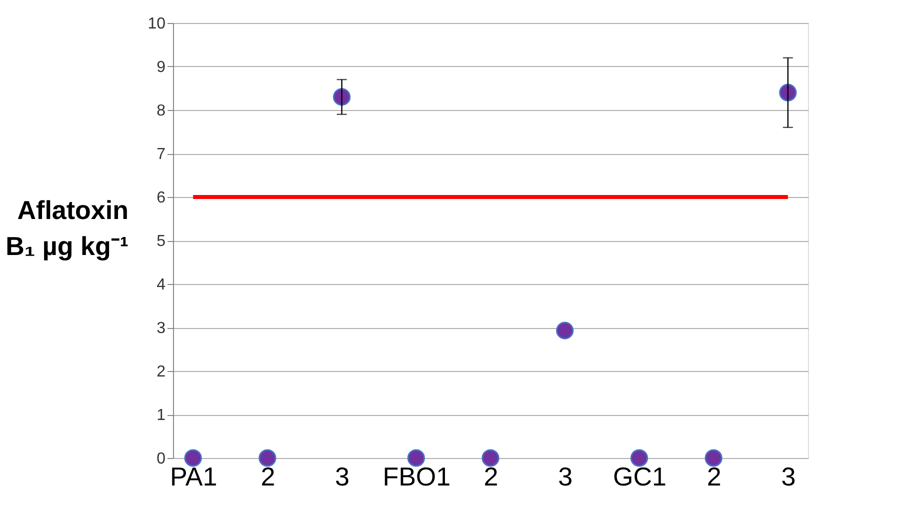  What do you see at coordinates (194, 477) in the screenshot?
I see `x-tick-label: PA1` at bounding box center [194, 477].